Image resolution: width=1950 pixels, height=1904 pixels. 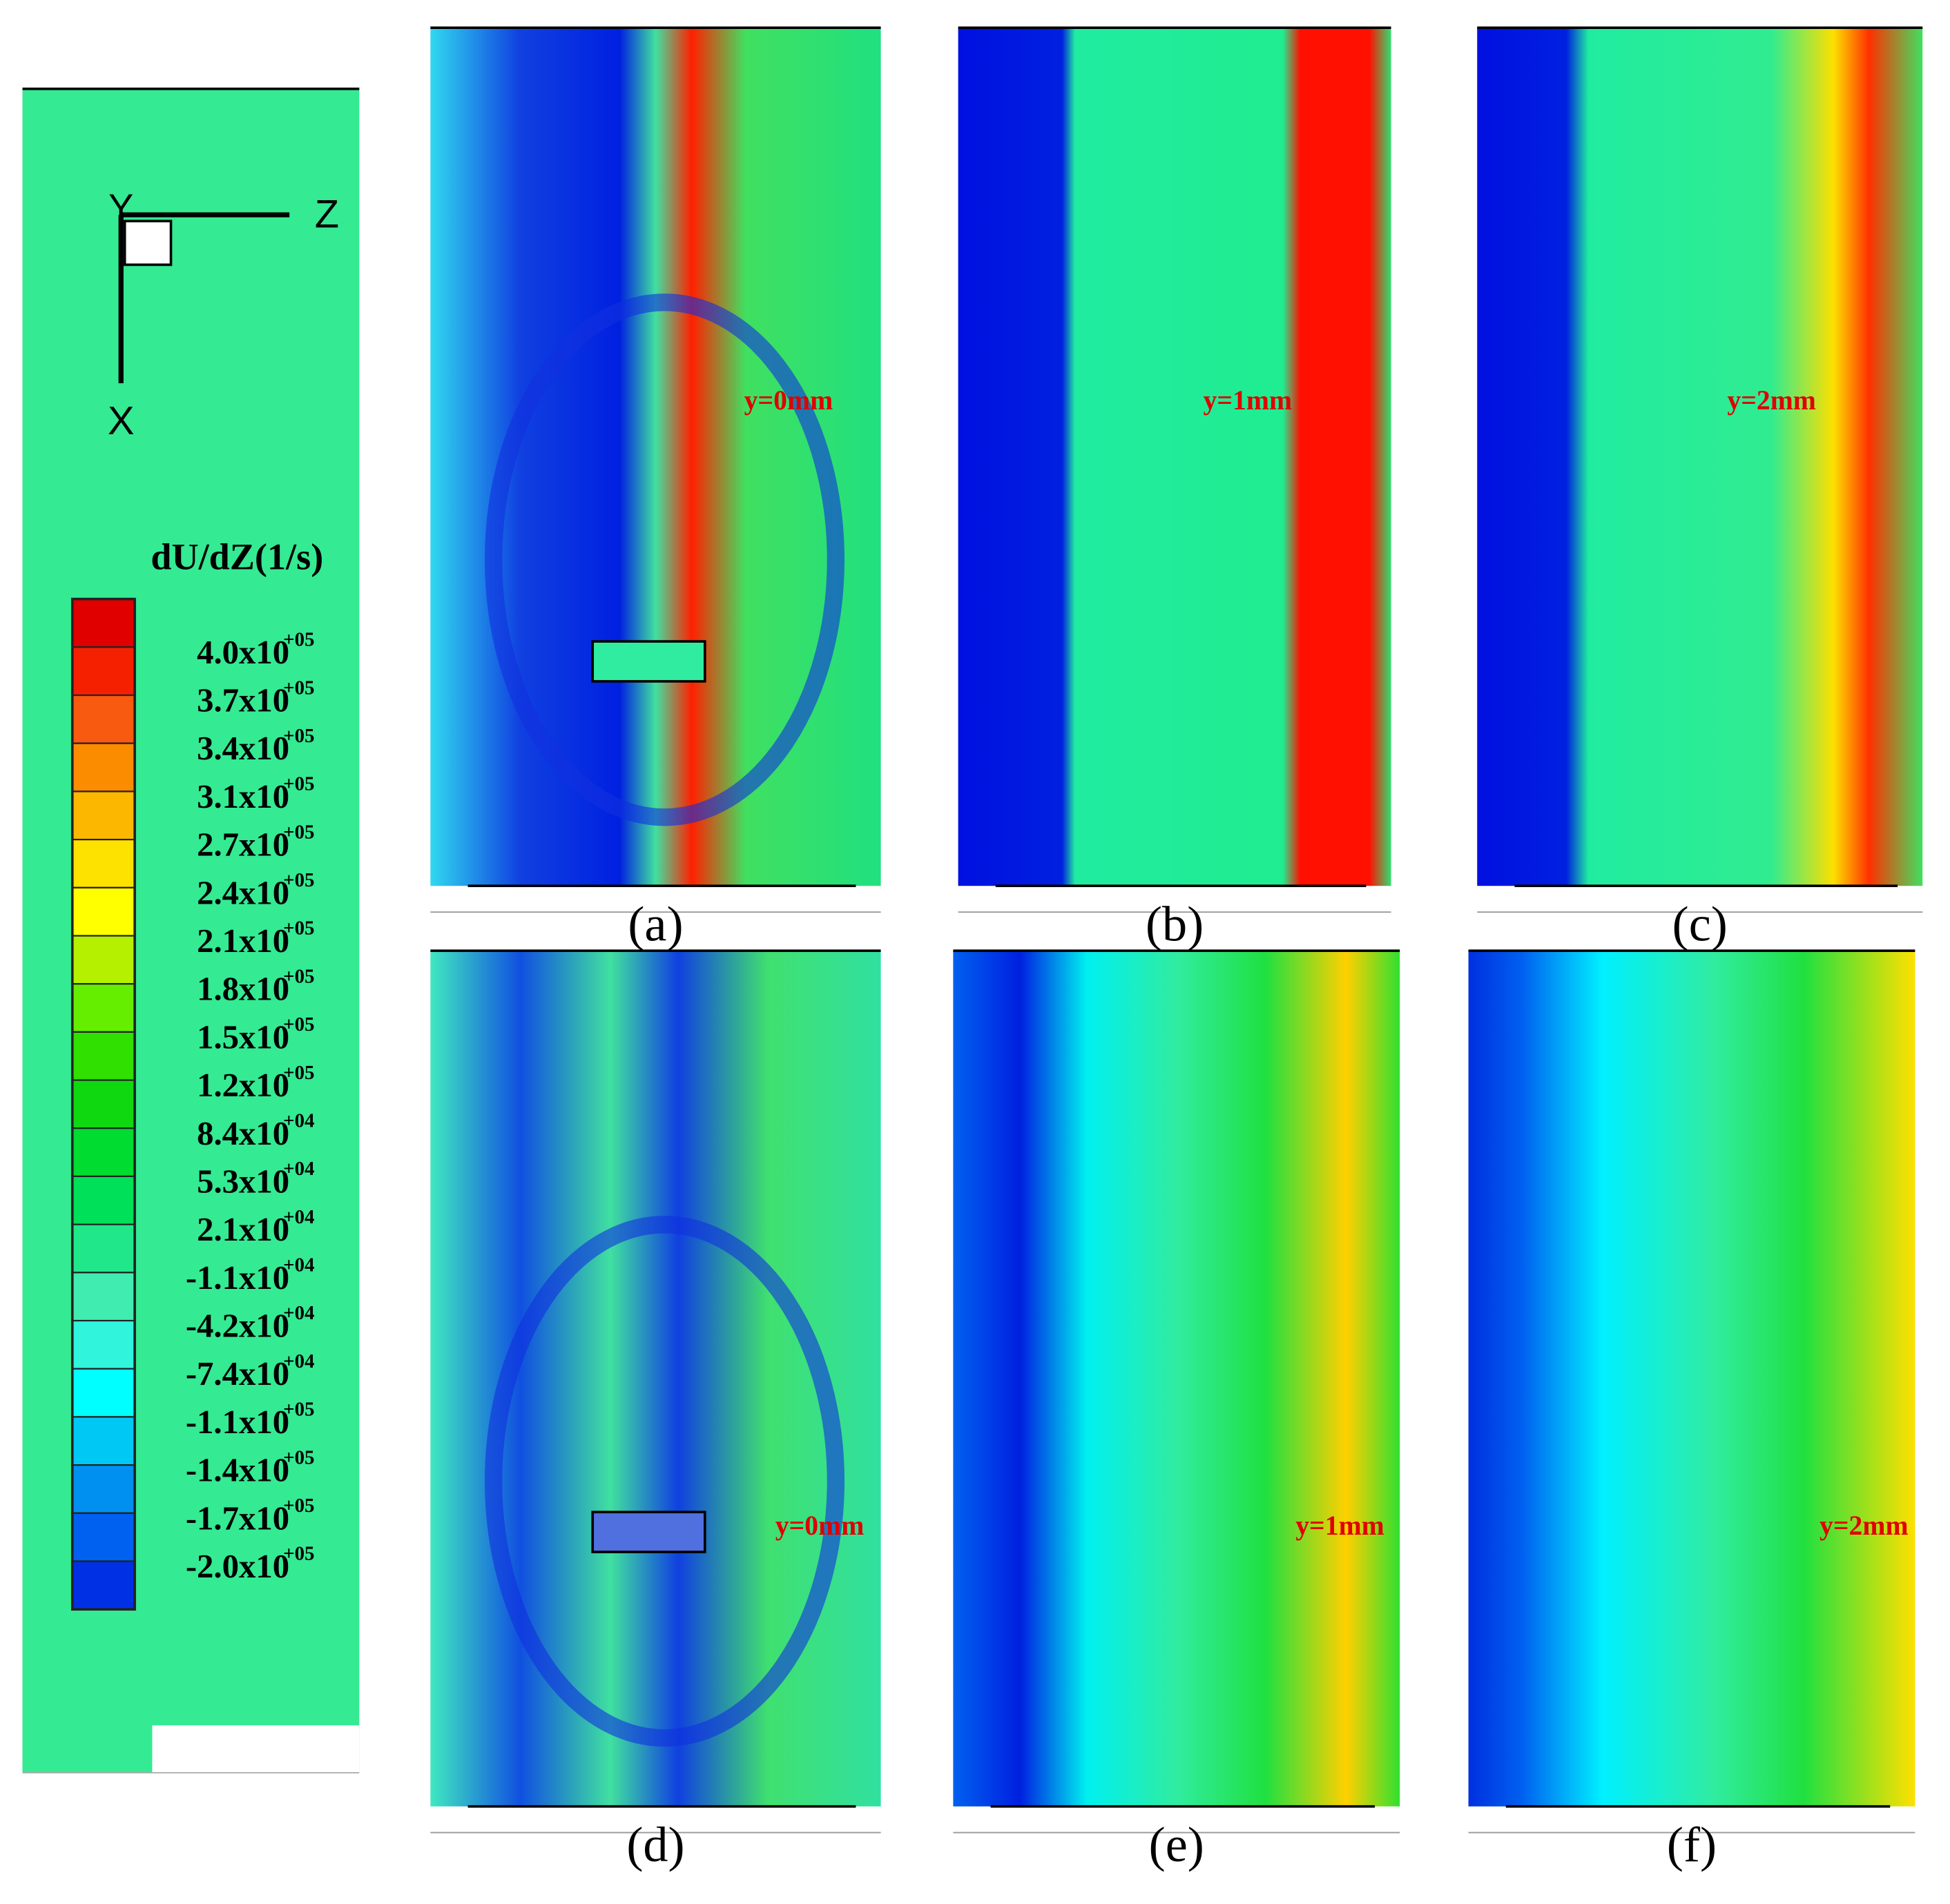 What do you see at coordinates (1700, 924) in the screenshot?
I see `panel-label: (c)` at bounding box center [1700, 924].